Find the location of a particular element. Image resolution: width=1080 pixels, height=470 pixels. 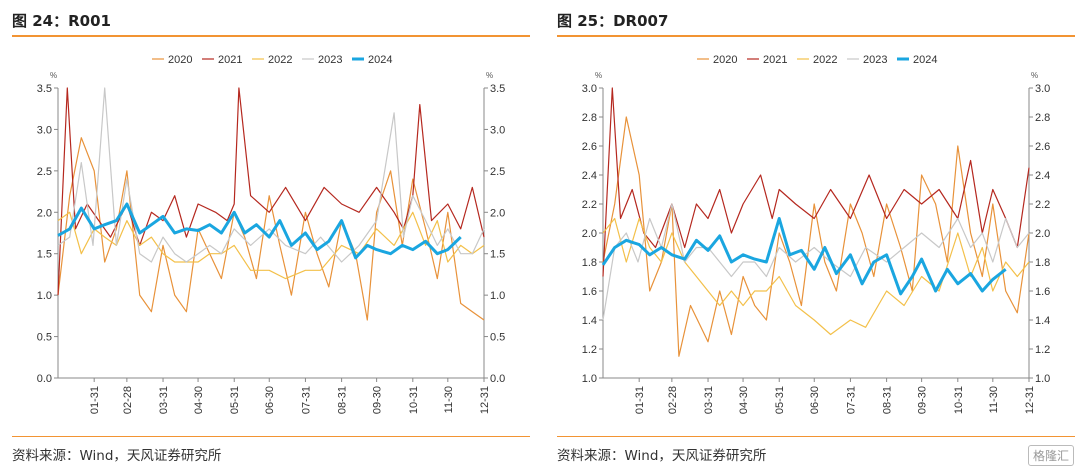

y-tick-label-right: 0.0 is located at coordinates (497, 379).